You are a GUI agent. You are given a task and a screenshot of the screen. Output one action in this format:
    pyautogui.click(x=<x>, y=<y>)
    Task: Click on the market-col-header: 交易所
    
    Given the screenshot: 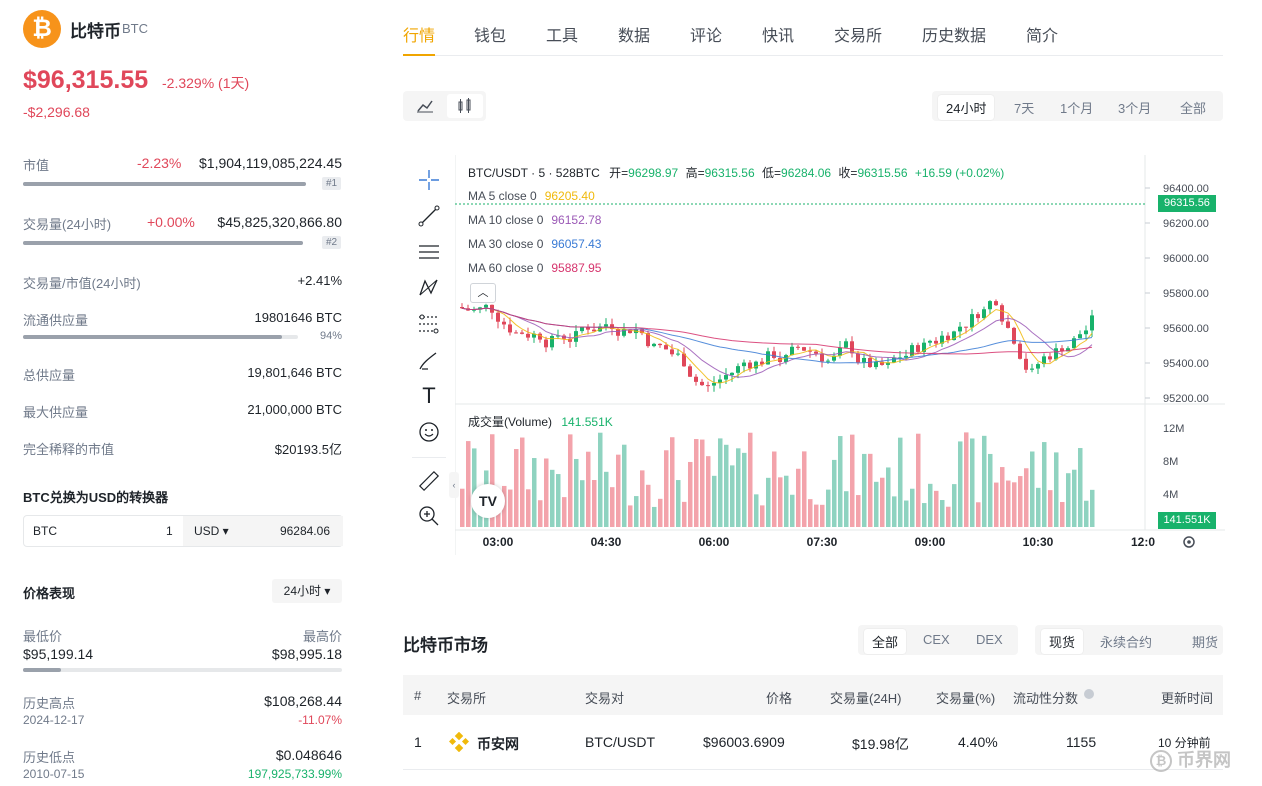 What is the action you would take?
    pyautogui.click(x=467, y=698)
    